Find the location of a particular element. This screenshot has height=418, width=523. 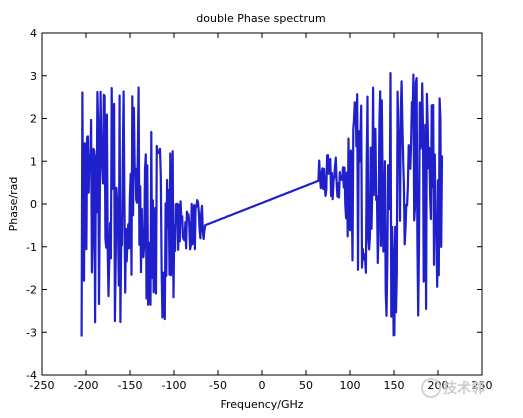

x-tick-label: 250 is located at coordinates (482, 385).